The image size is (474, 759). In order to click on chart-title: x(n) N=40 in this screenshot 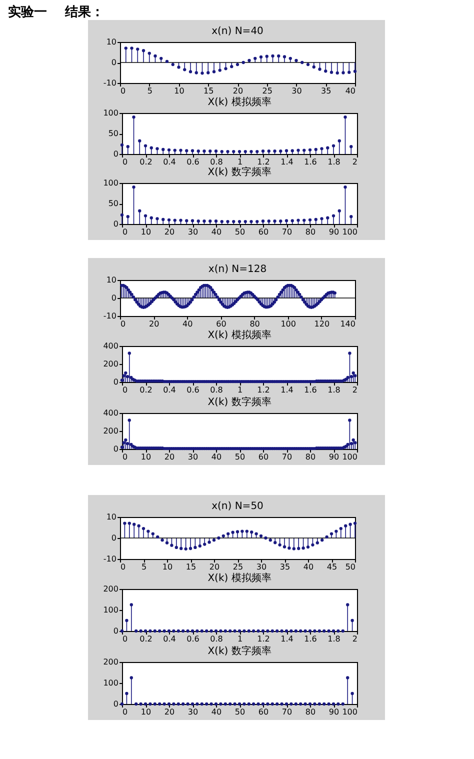, I will do `click(238, 31)`.